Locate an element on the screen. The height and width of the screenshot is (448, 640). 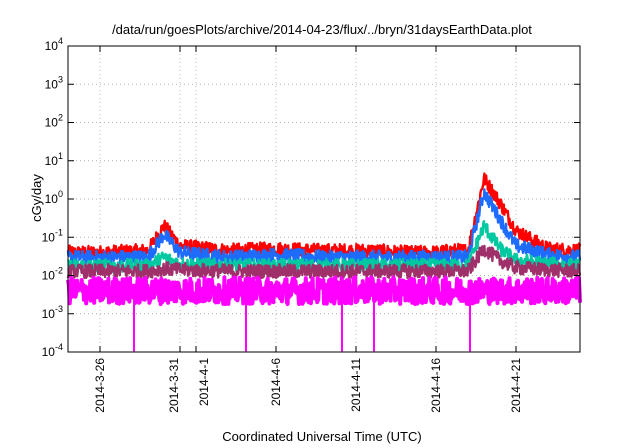
y-tick-label: 10⁰ is located at coordinates (54, 197).